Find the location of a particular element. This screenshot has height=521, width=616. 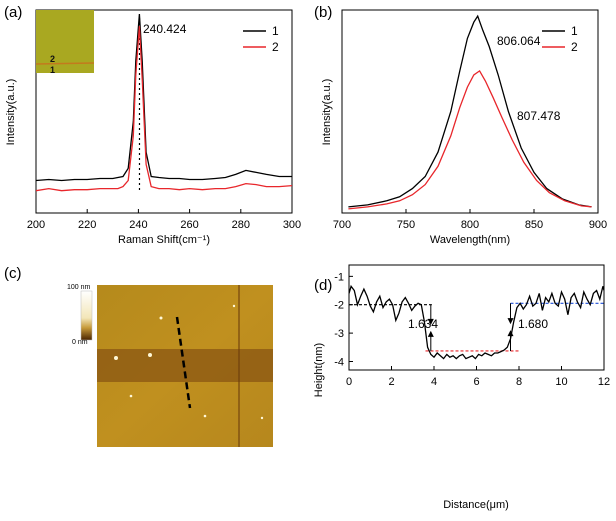

panel-b-series-1-line is located at coordinates (470, 111).